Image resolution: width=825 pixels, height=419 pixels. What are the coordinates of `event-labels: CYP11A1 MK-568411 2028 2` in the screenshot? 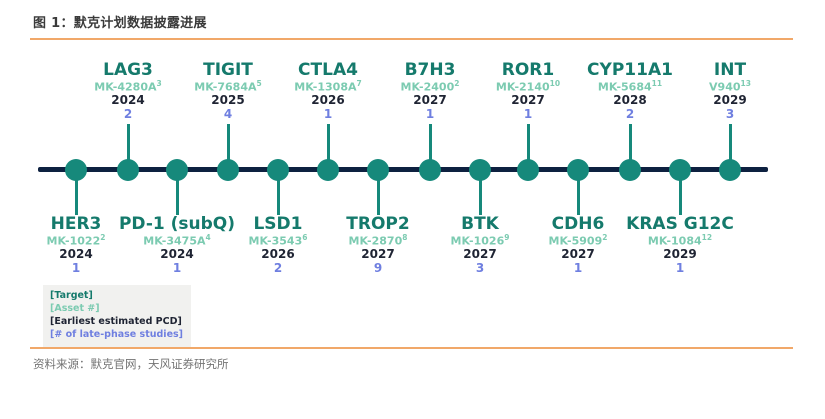 It's located at (630, 91).